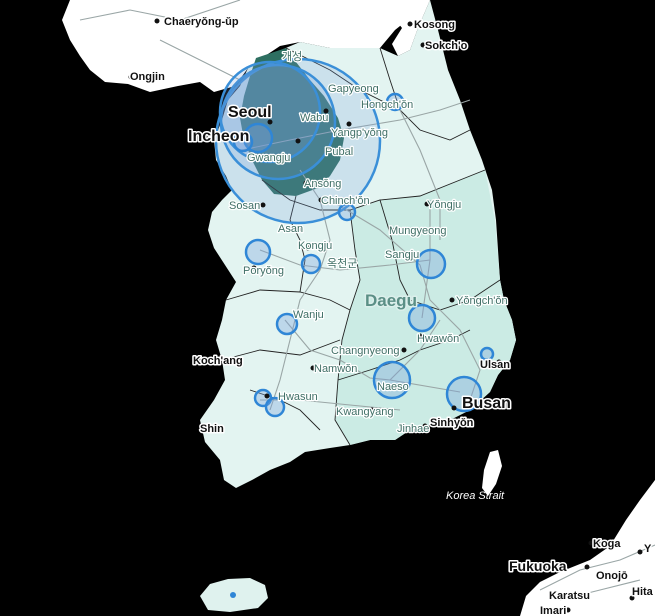 This screenshot has width=655, height=616. Describe the element at coordinates (438, 339) in the screenshot. I see `label-hwawon: Hwawŏn` at that location.